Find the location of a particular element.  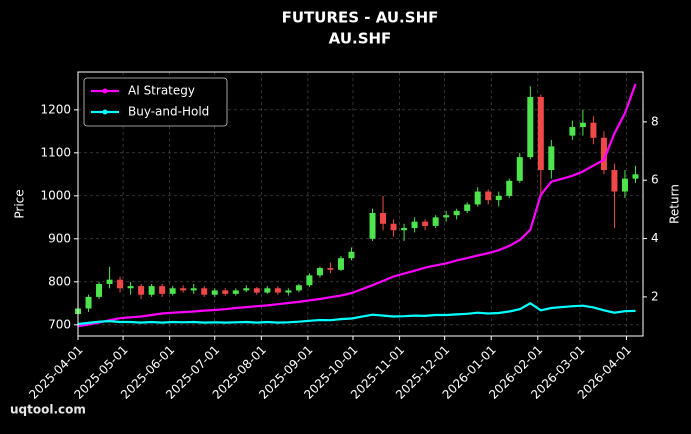

legend-label: AI Strategy is located at coordinates (161, 91).